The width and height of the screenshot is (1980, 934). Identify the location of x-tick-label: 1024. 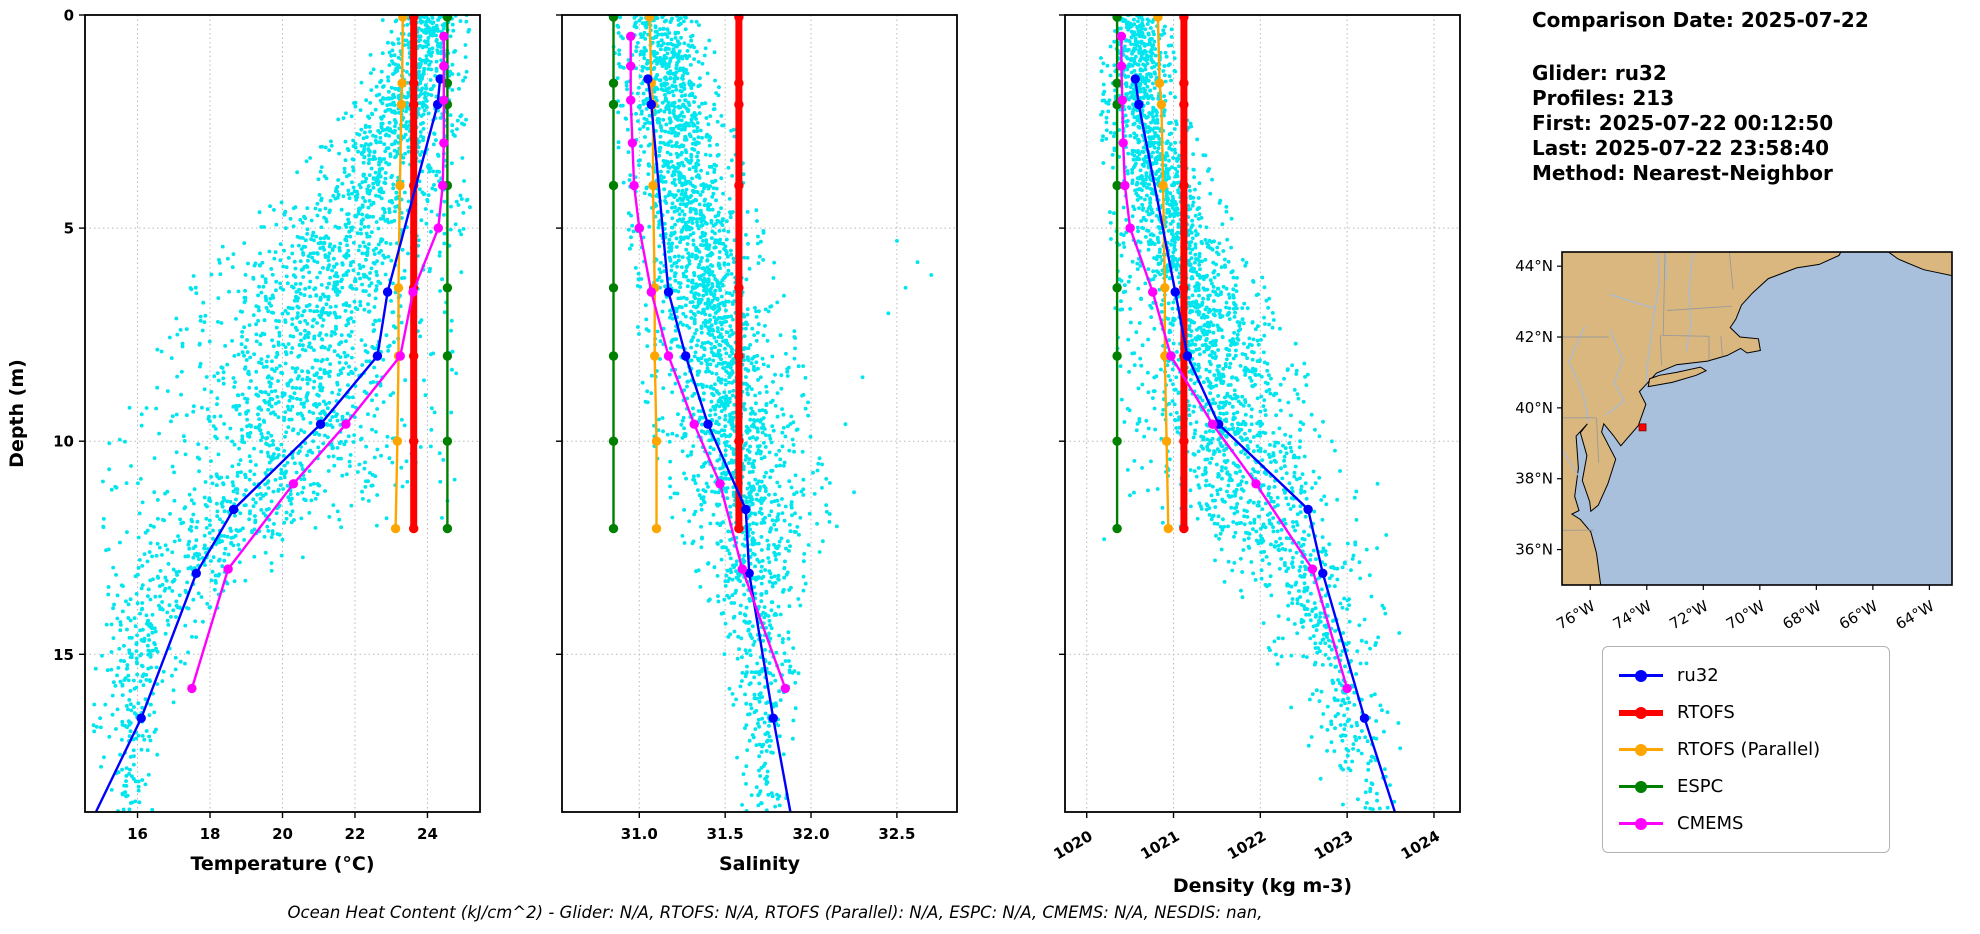
(1420, 845).